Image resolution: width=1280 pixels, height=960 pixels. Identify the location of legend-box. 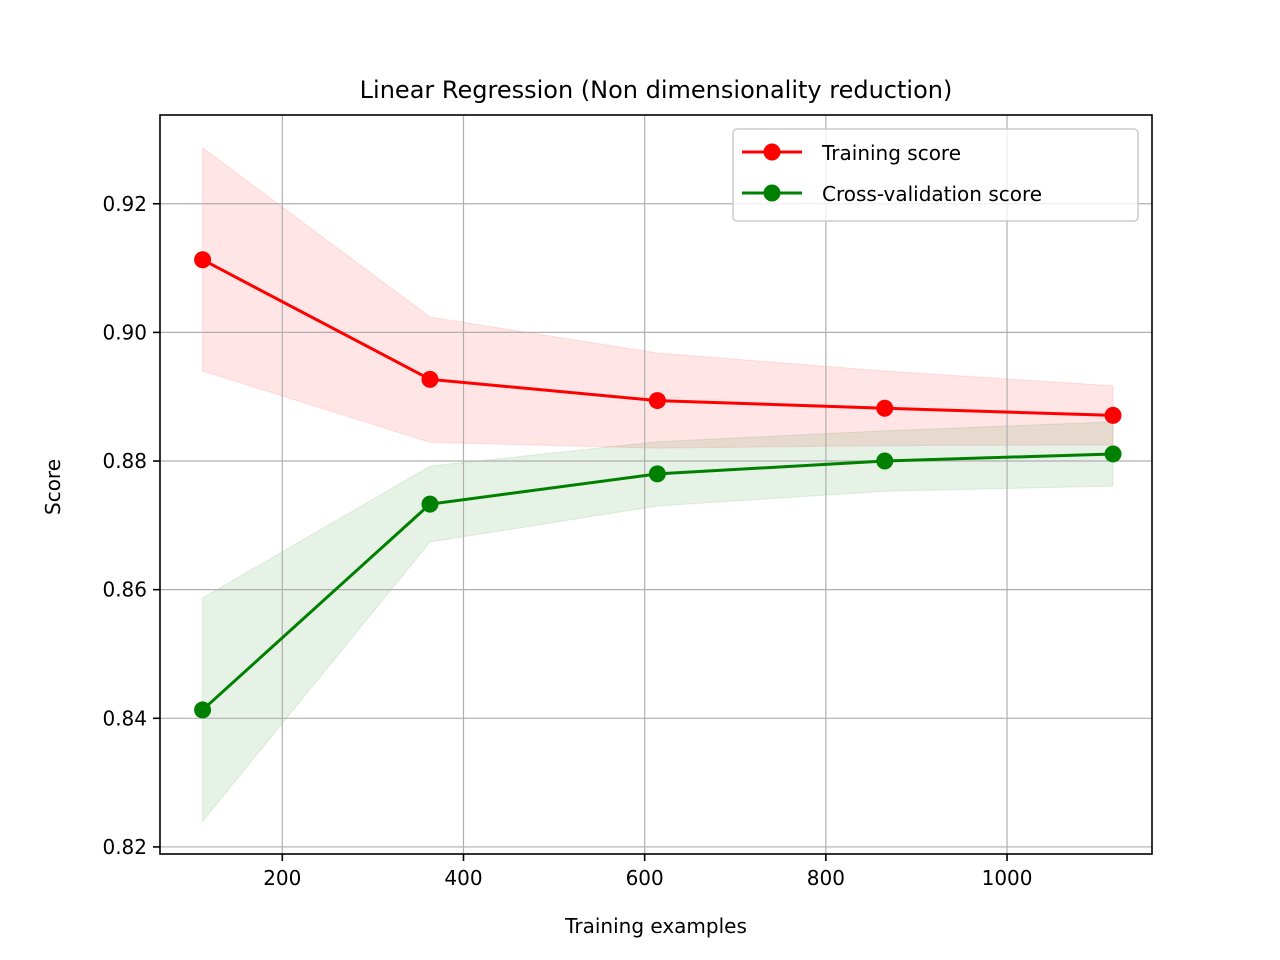
(935, 175).